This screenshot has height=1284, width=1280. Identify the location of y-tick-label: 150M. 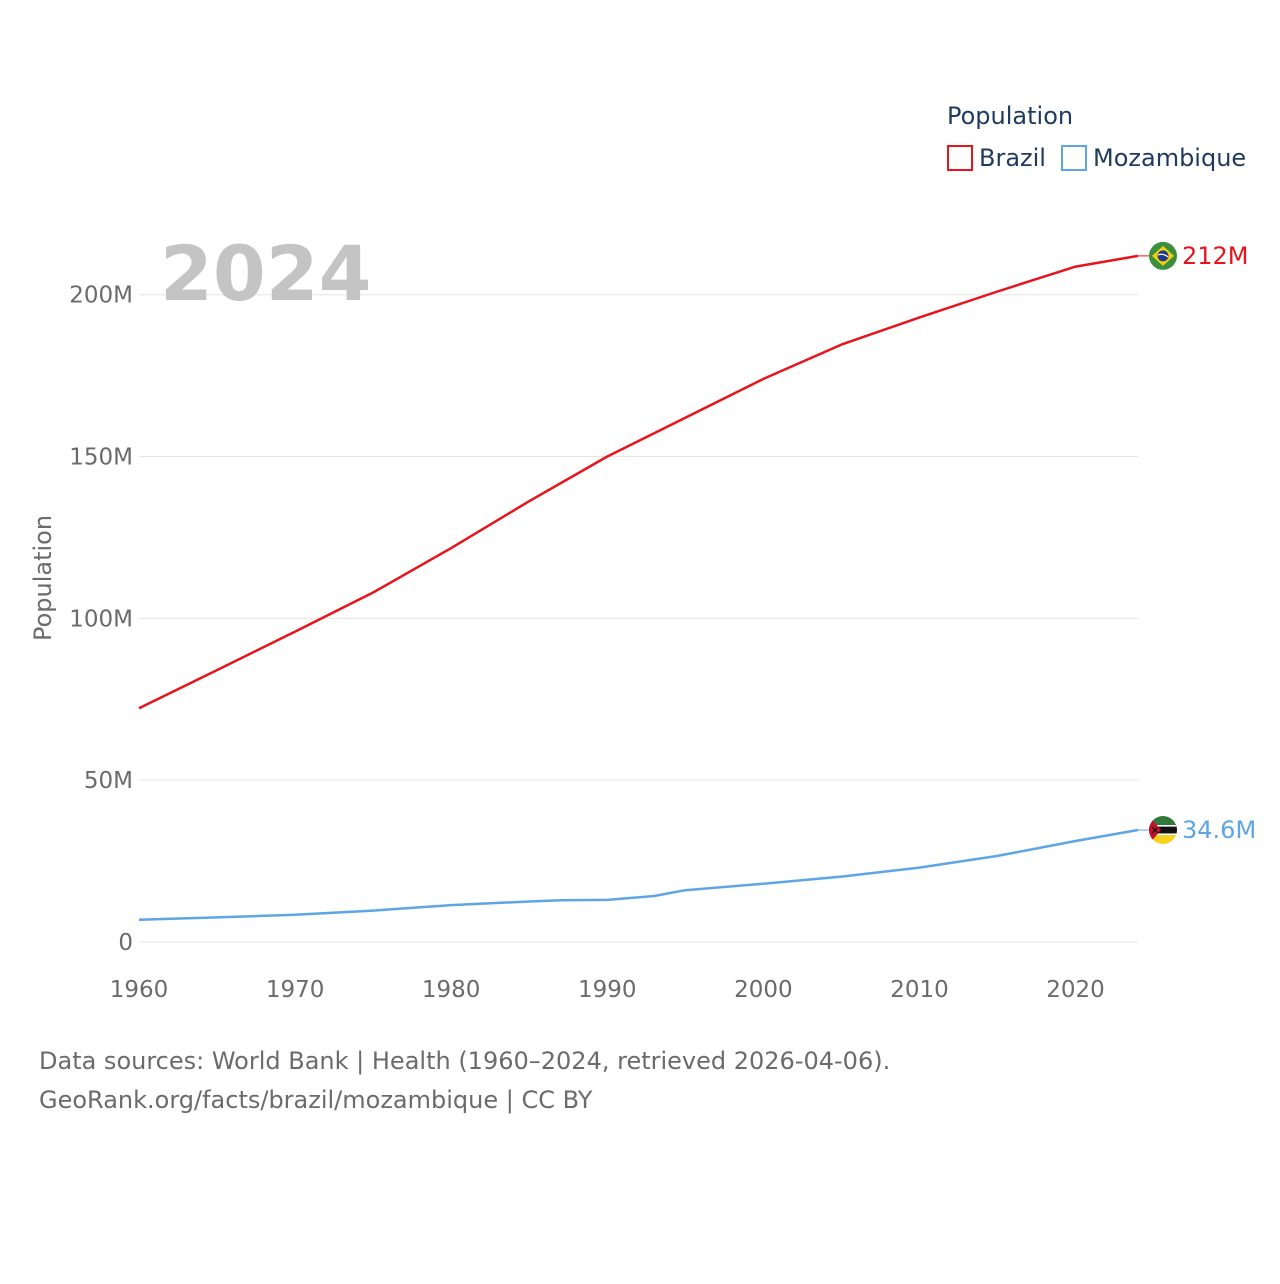
(101, 458).